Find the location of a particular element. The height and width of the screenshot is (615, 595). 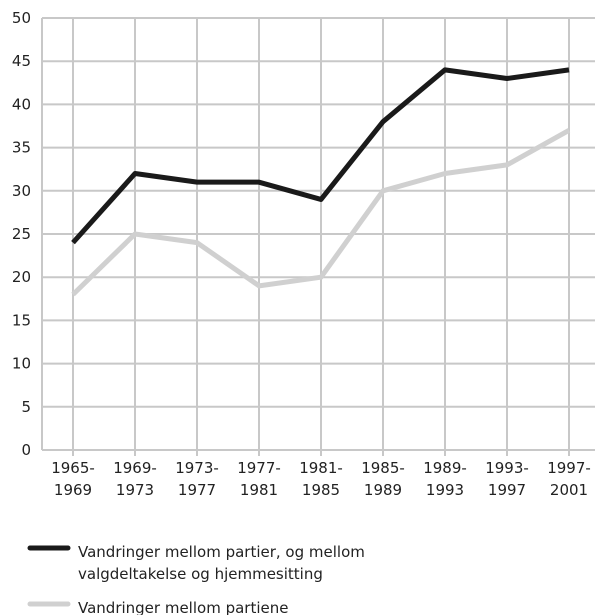

x-tick-label: 1965-1969 is located at coordinates (73, 479).